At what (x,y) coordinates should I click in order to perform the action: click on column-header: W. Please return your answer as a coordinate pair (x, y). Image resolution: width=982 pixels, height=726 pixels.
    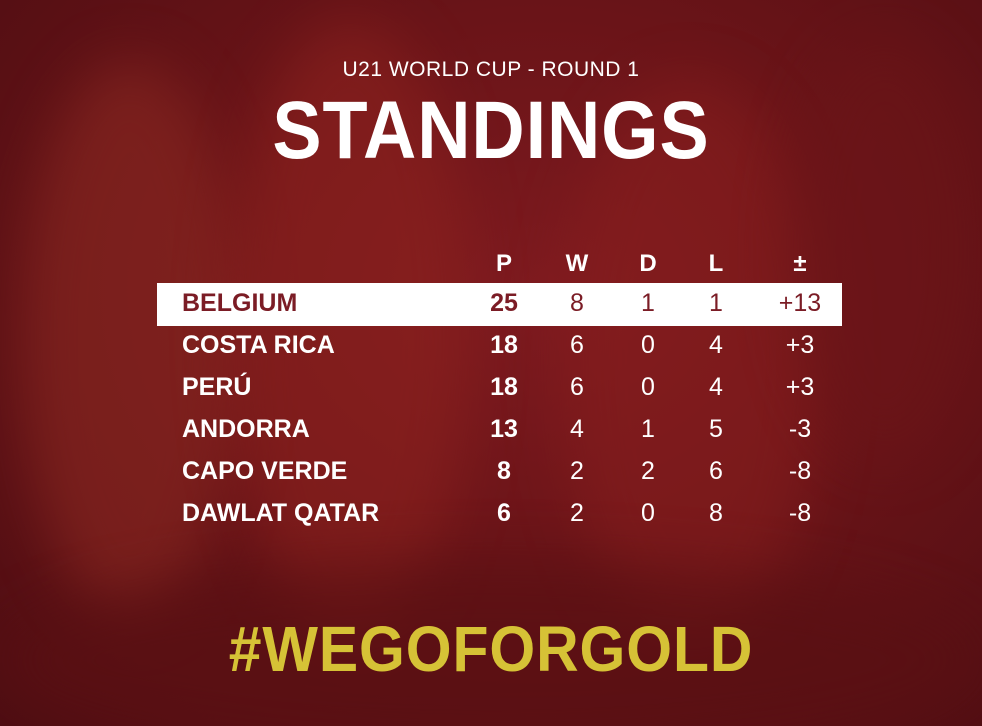
    Looking at the image, I should click on (577, 263).